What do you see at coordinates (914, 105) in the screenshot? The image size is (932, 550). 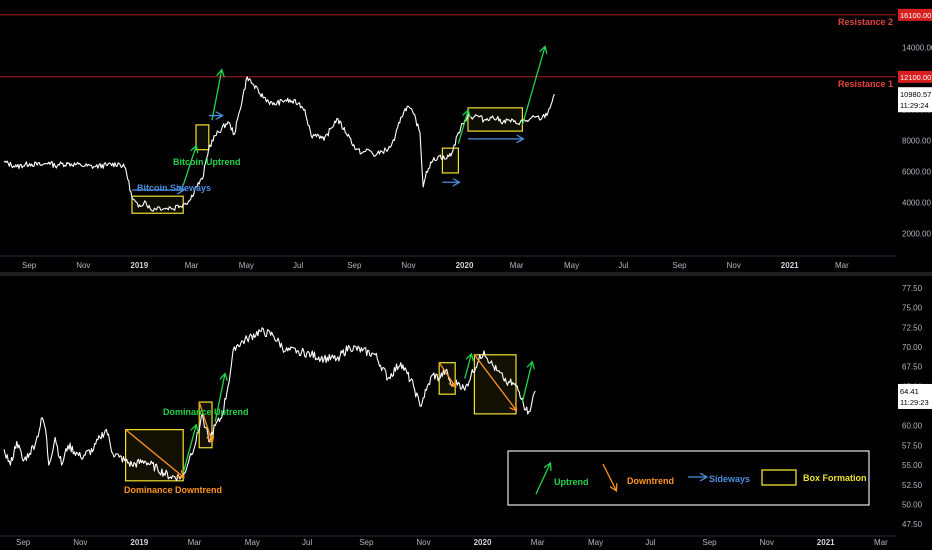 I see `countdown-label: 11:29:24` at bounding box center [914, 105].